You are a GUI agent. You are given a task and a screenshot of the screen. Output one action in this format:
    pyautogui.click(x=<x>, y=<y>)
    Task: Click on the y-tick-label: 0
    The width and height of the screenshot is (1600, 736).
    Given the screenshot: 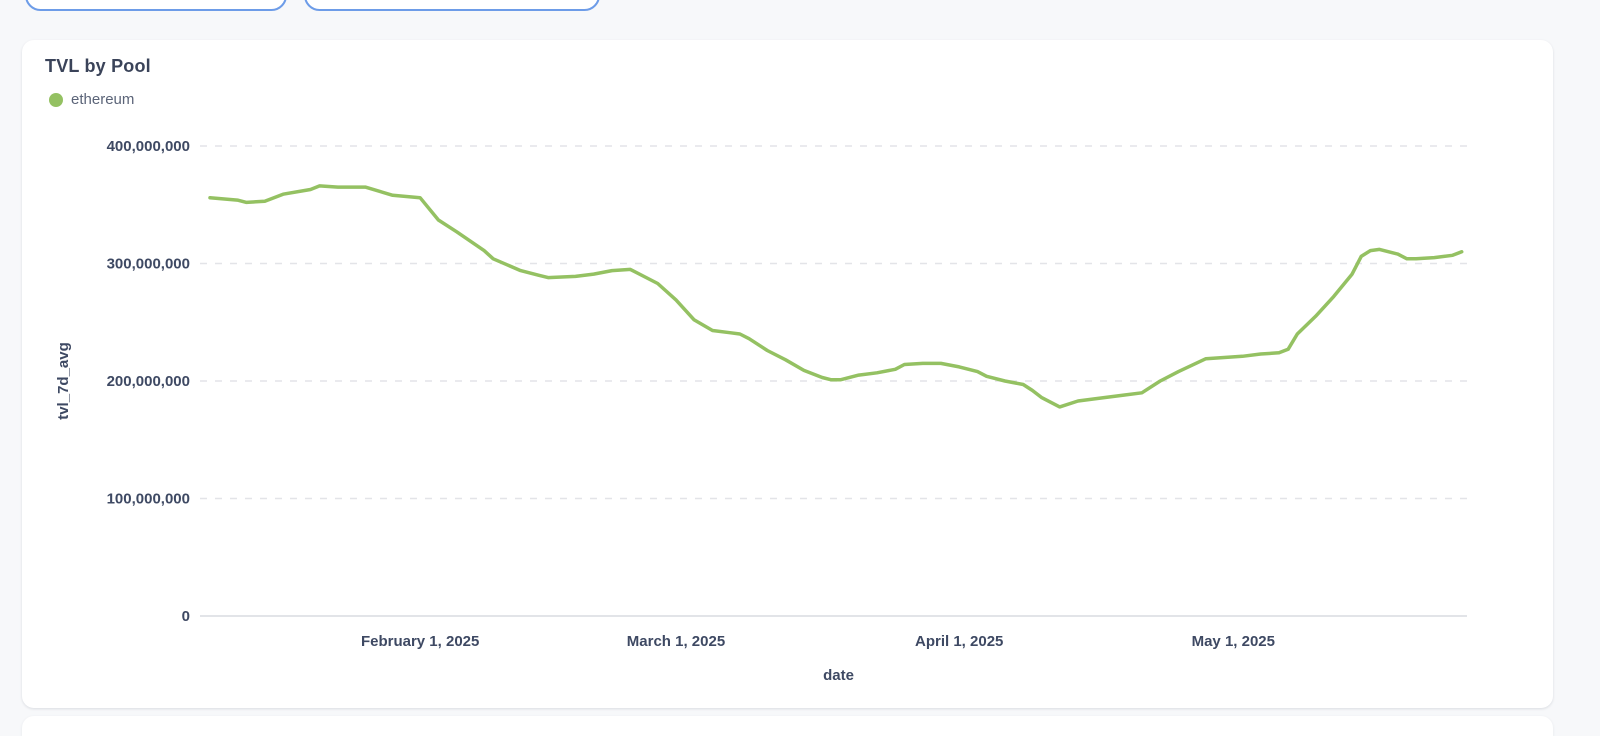 What is the action you would take?
    pyautogui.click(x=186, y=616)
    